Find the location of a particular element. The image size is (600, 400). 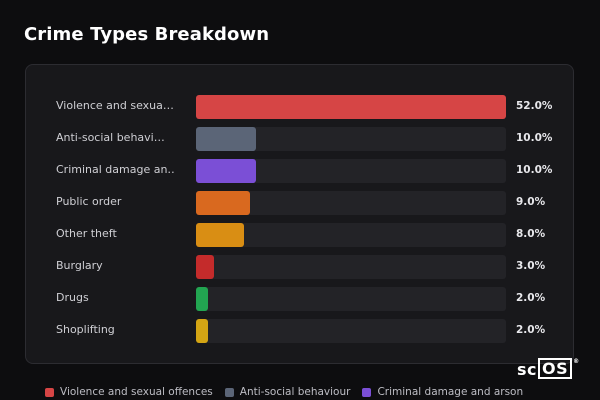

category-label: Burglary is located at coordinates (79, 265).